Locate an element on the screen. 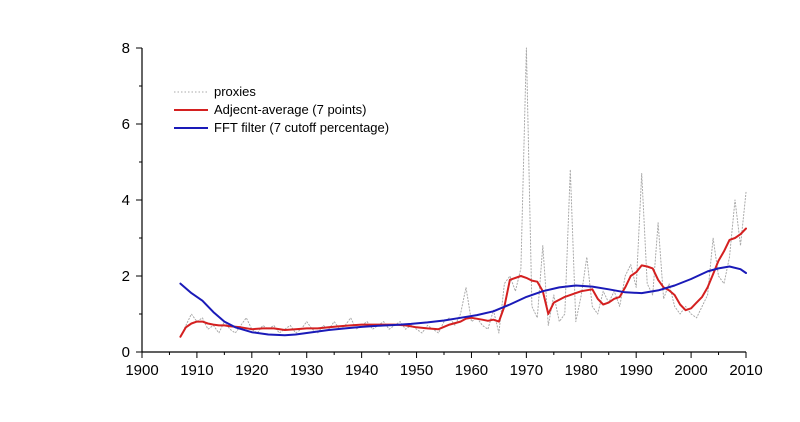 This screenshot has width=800, height=422. legend-label-proxies: proxies is located at coordinates (235, 91).